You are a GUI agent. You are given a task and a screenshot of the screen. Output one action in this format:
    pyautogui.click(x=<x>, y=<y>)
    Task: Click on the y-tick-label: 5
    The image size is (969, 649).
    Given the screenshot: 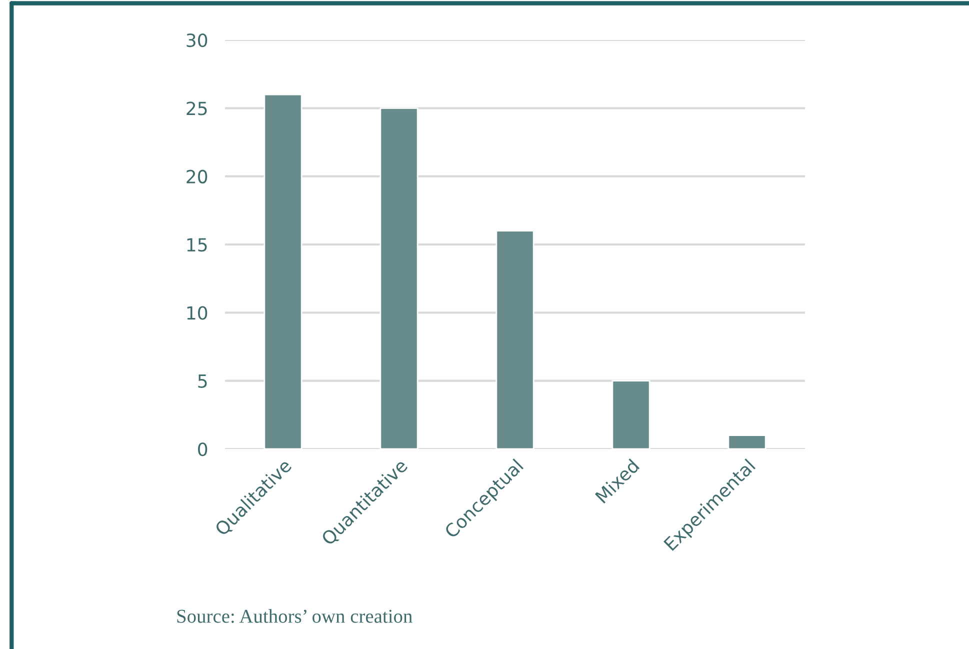 What is the action you would take?
    pyautogui.click(x=202, y=381)
    